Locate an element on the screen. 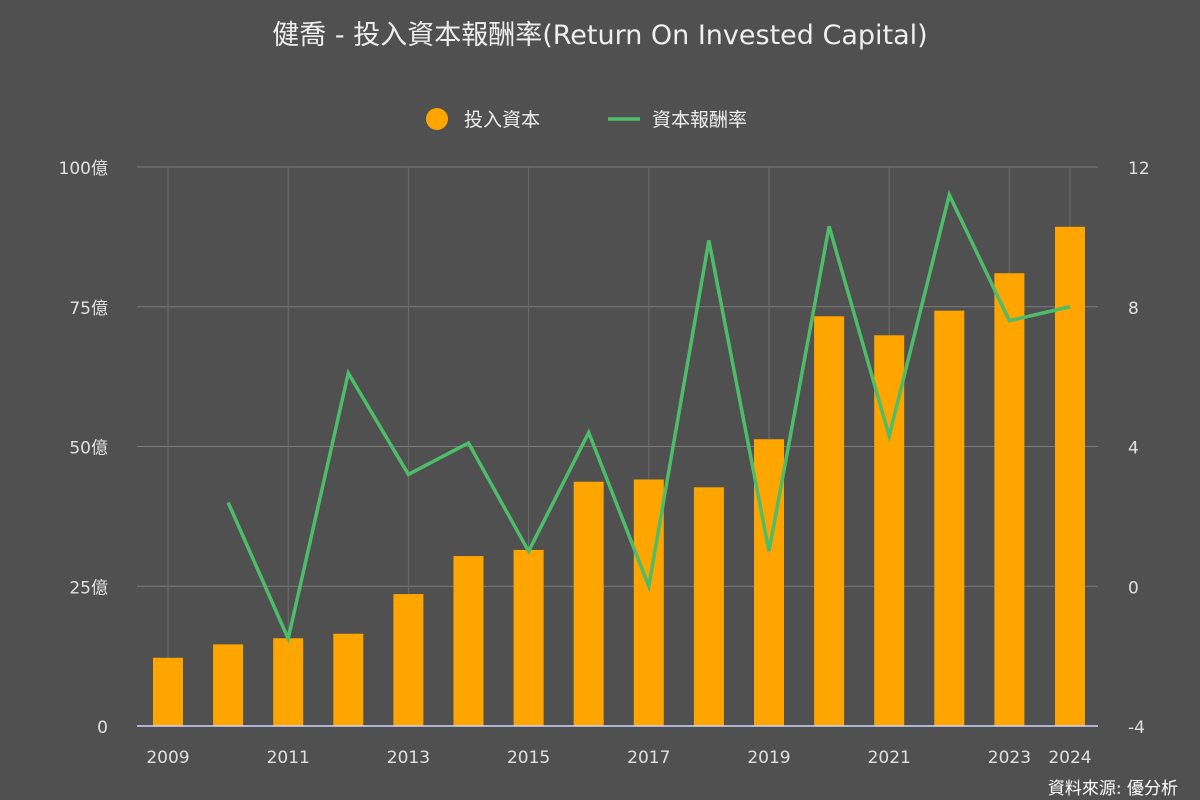 Image resolution: width=1200 pixels, height=800 pixels. bar-2018 is located at coordinates (708, 606).